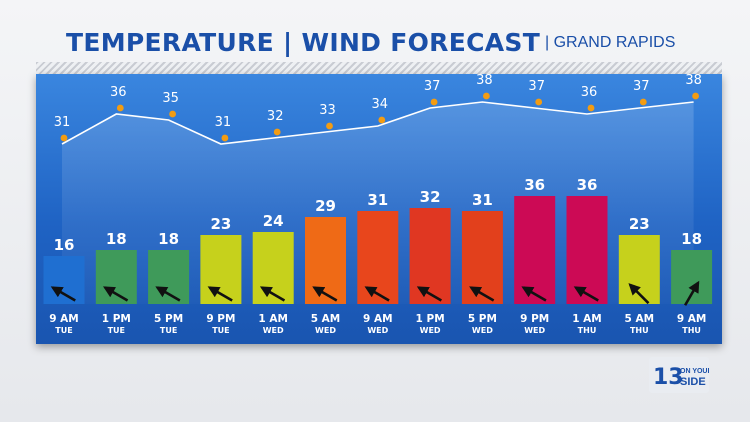 This screenshot has height=422, width=750. Describe the element at coordinates (610, 42) in the screenshot. I see `chart-subtitle: | GRAND RAPIDS` at that location.